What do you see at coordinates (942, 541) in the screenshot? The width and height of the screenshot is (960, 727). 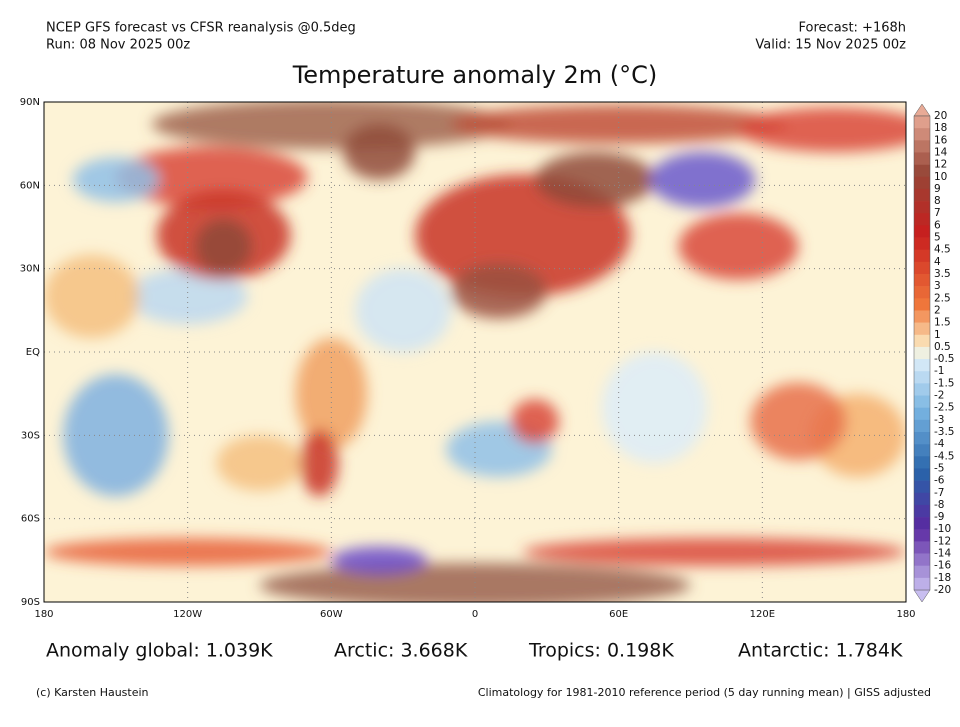 I see `colorbar-label: -12` at bounding box center [942, 541].